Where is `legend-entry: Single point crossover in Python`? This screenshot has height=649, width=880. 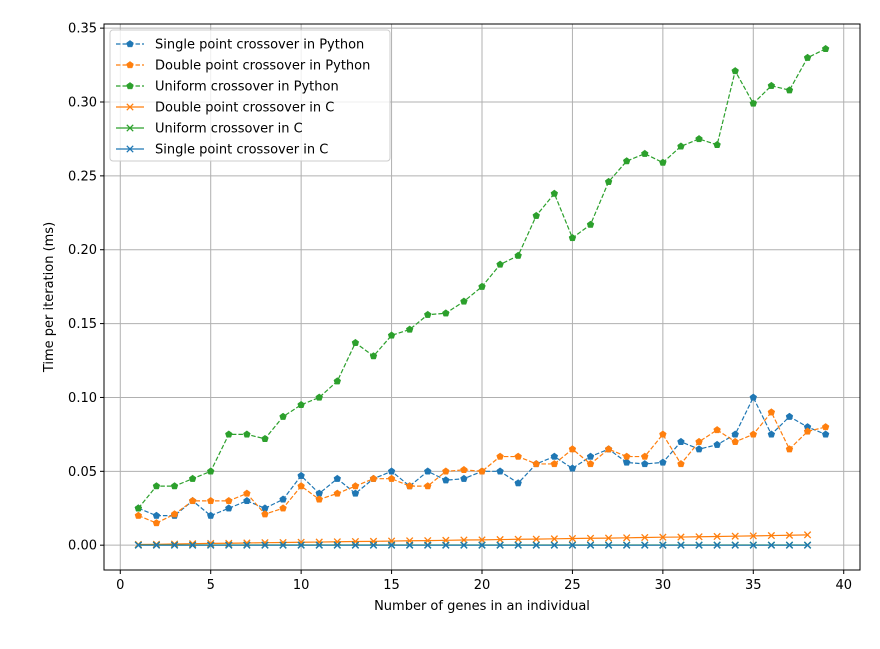 legend-entry: Single point crossover in Python is located at coordinates (240, 45).